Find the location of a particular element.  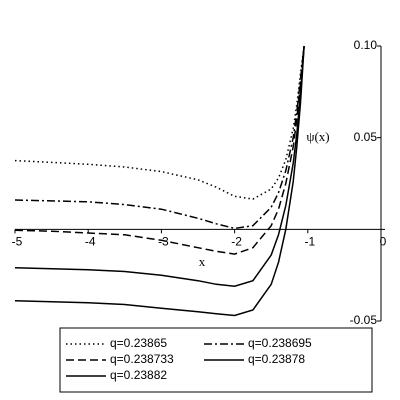

y-tick-label: 0.10 is located at coordinates (366, 45).